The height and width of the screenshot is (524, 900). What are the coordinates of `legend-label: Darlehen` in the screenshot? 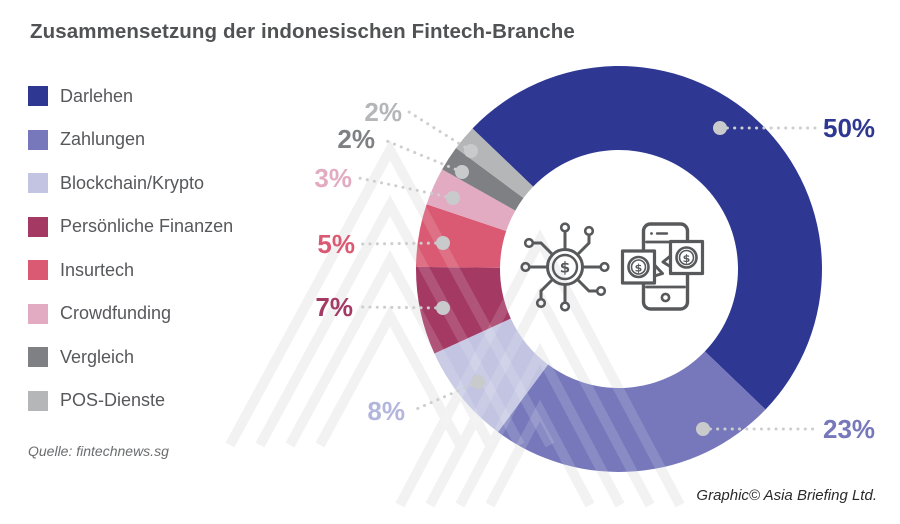 It's located at (97, 95).